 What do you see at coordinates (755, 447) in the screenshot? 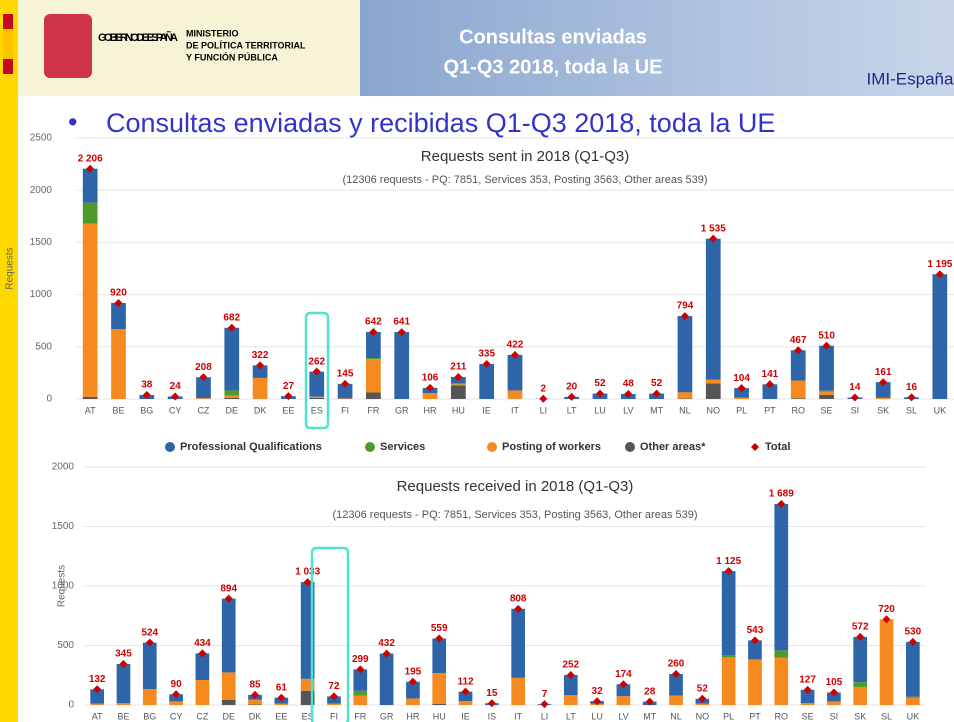
I see `legend-swatch` at bounding box center [755, 447].